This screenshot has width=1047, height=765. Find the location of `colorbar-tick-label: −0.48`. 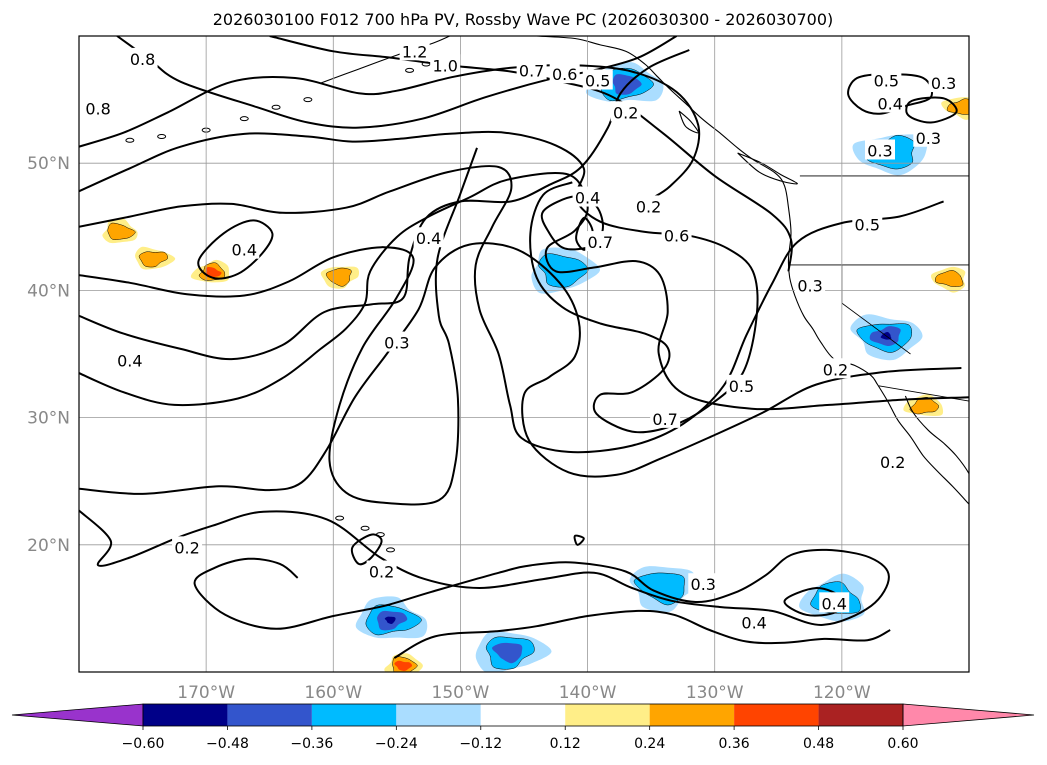

colorbar-tick-label: −0.48 is located at coordinates (227, 744).